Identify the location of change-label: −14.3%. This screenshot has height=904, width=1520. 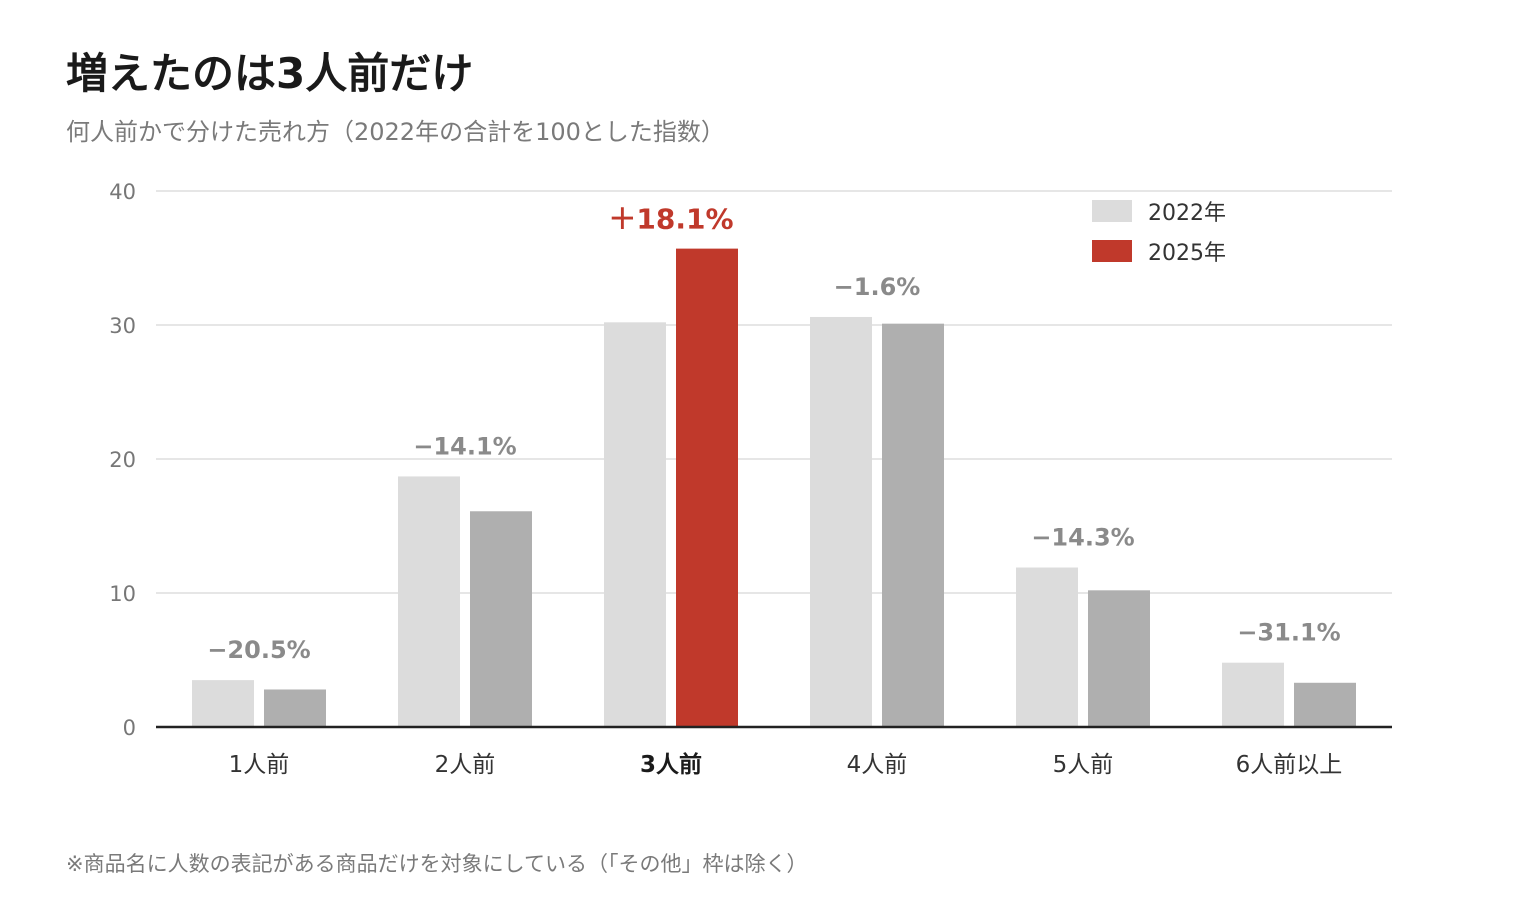
(1082, 538).